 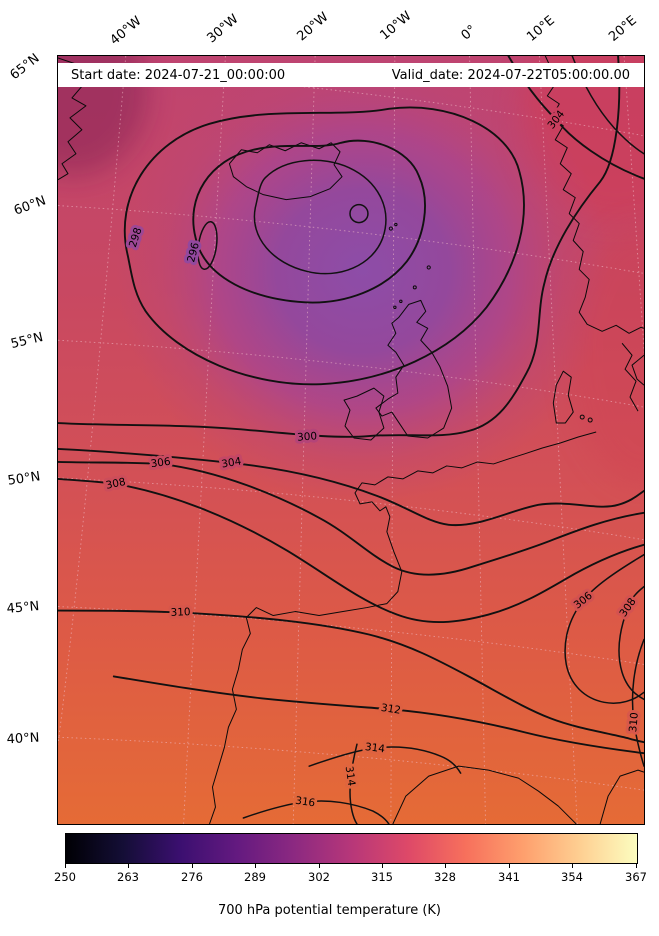 I want to click on coast-sweden, so click(x=630, y=377).